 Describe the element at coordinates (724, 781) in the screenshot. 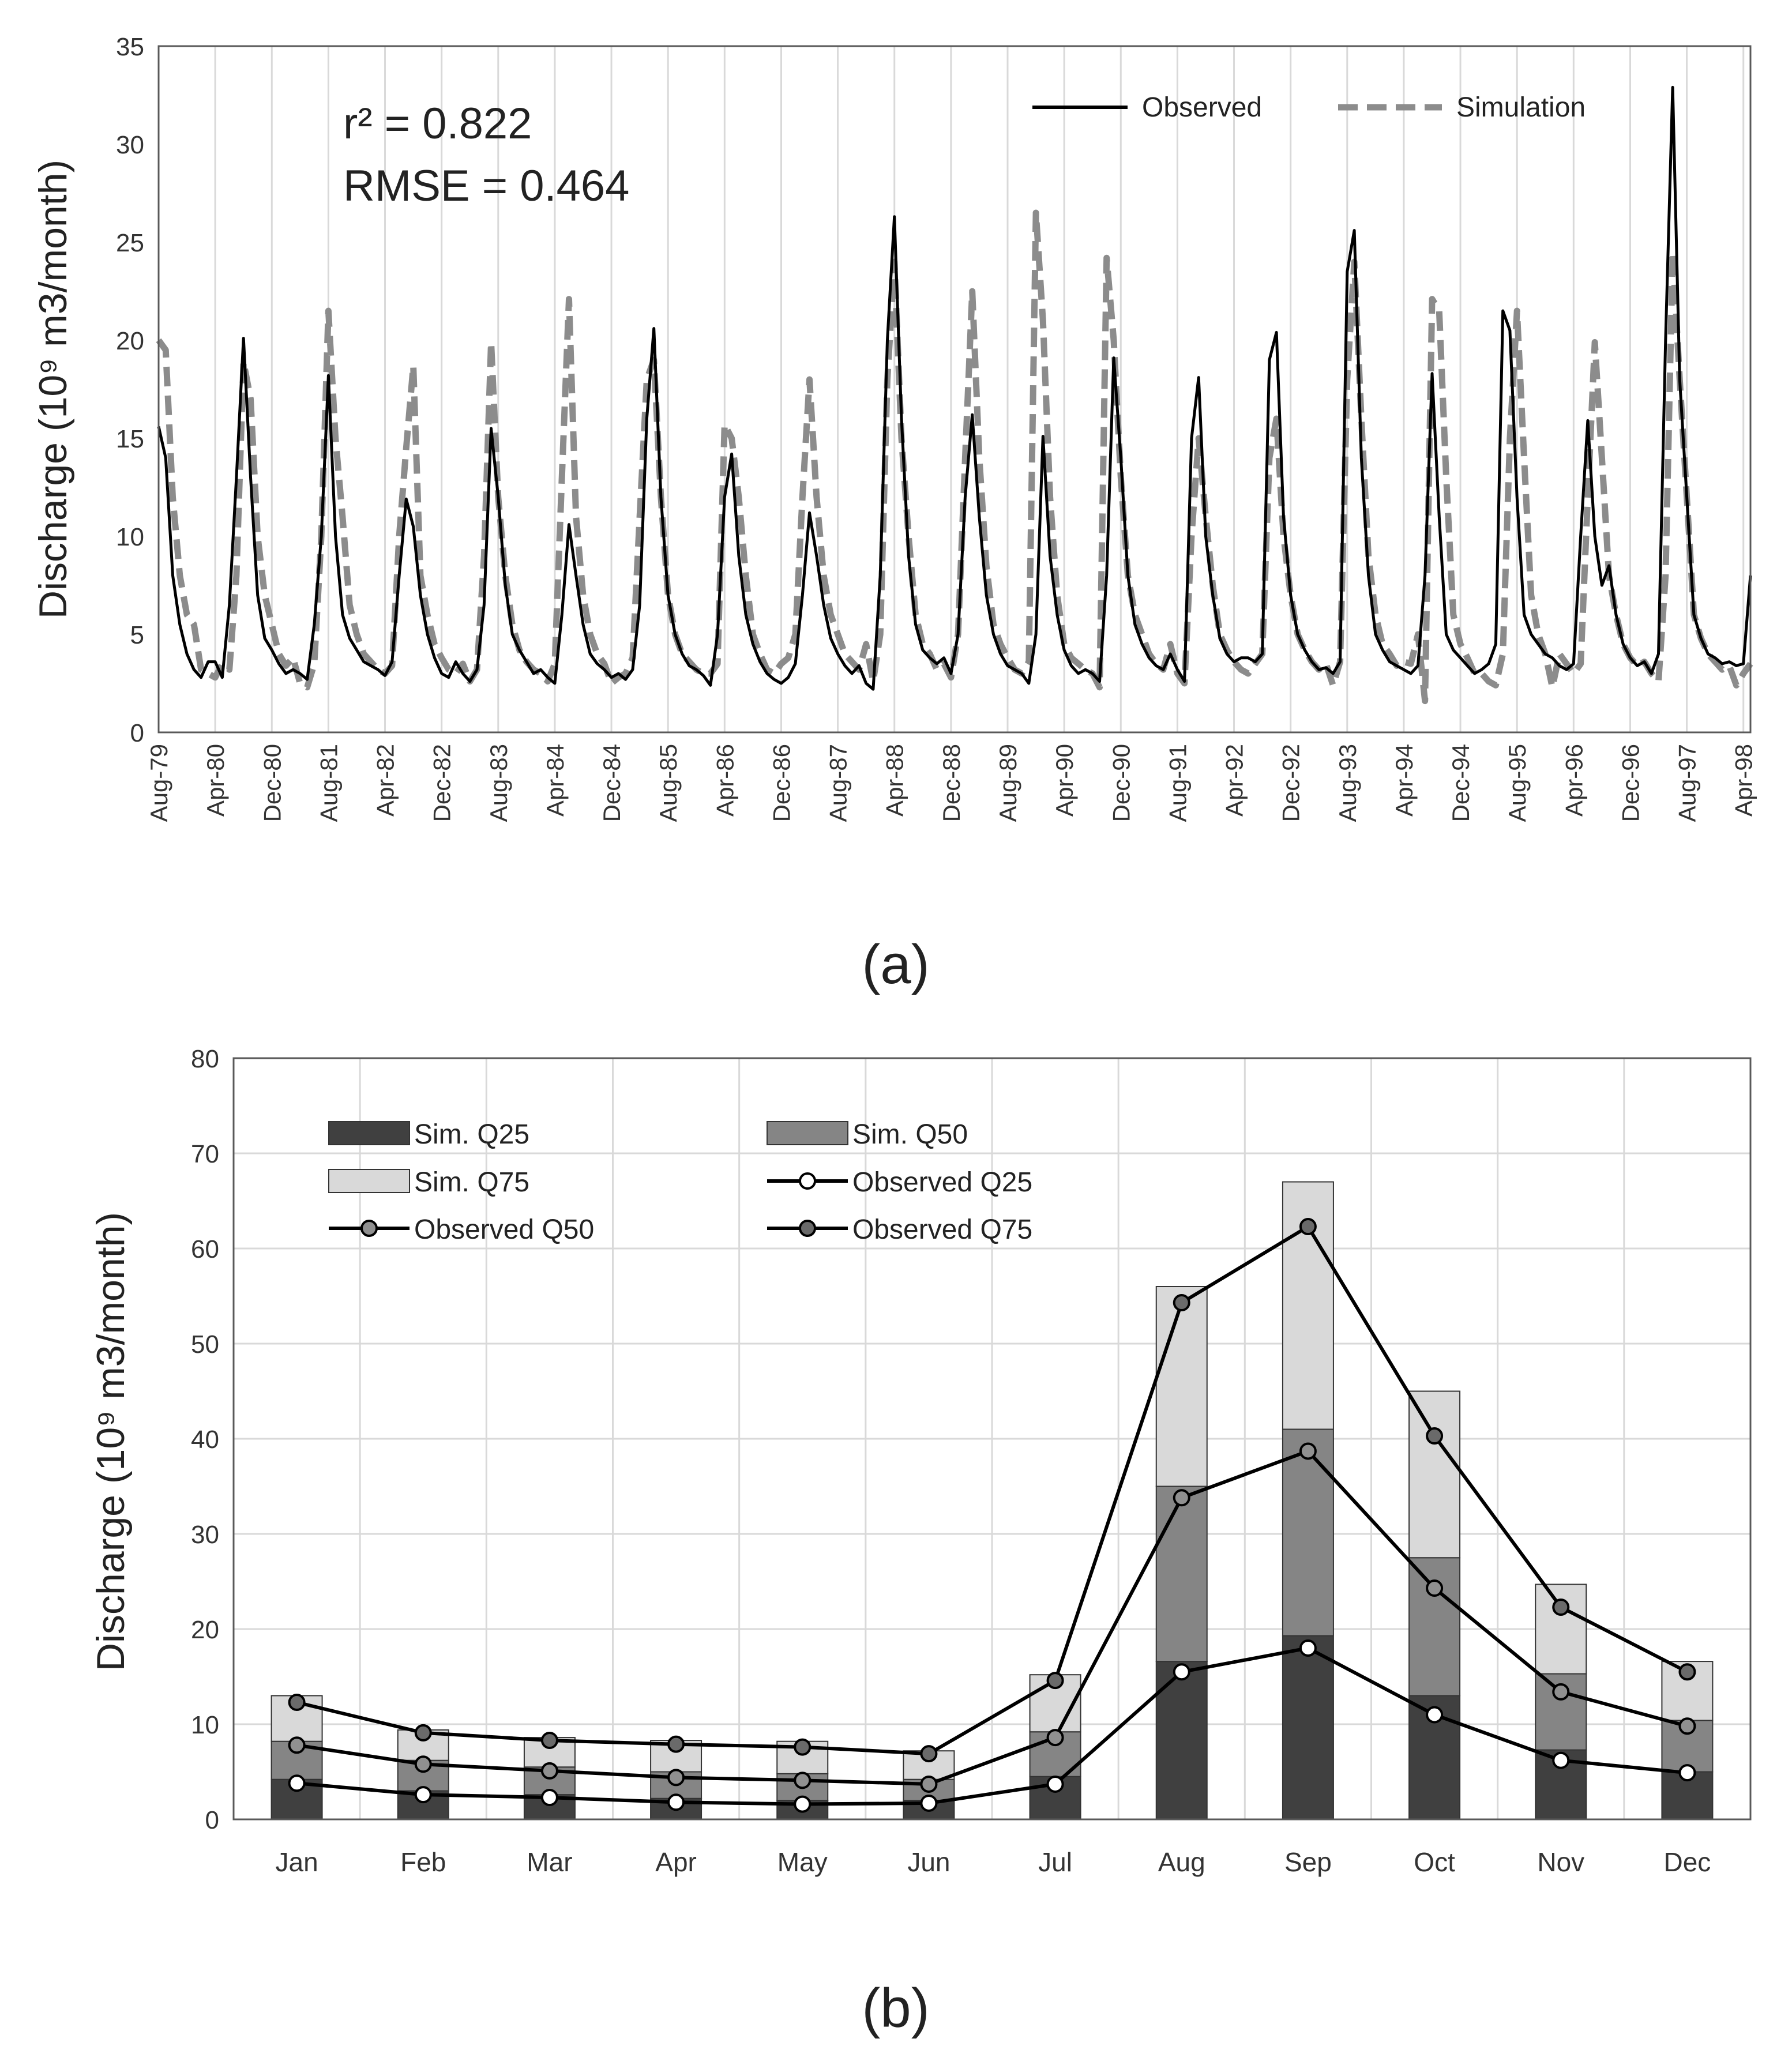

I see `x-tick-label: Apr-86` at that location.